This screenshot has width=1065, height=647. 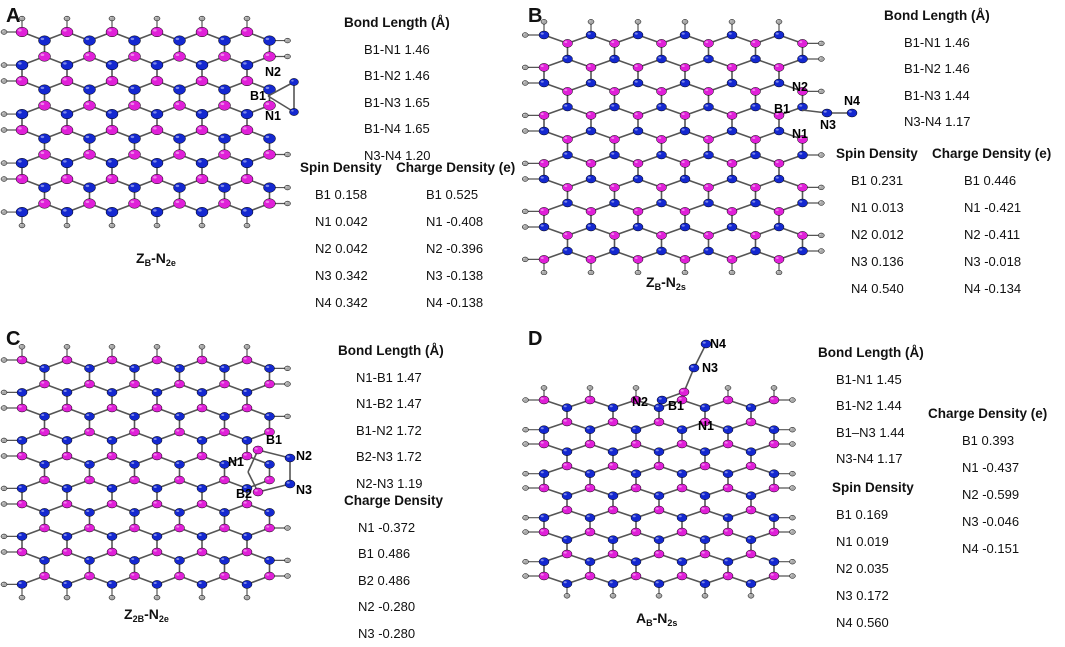 I want to click on bond-row: B1-N2 1.46, so click(x=407, y=76).